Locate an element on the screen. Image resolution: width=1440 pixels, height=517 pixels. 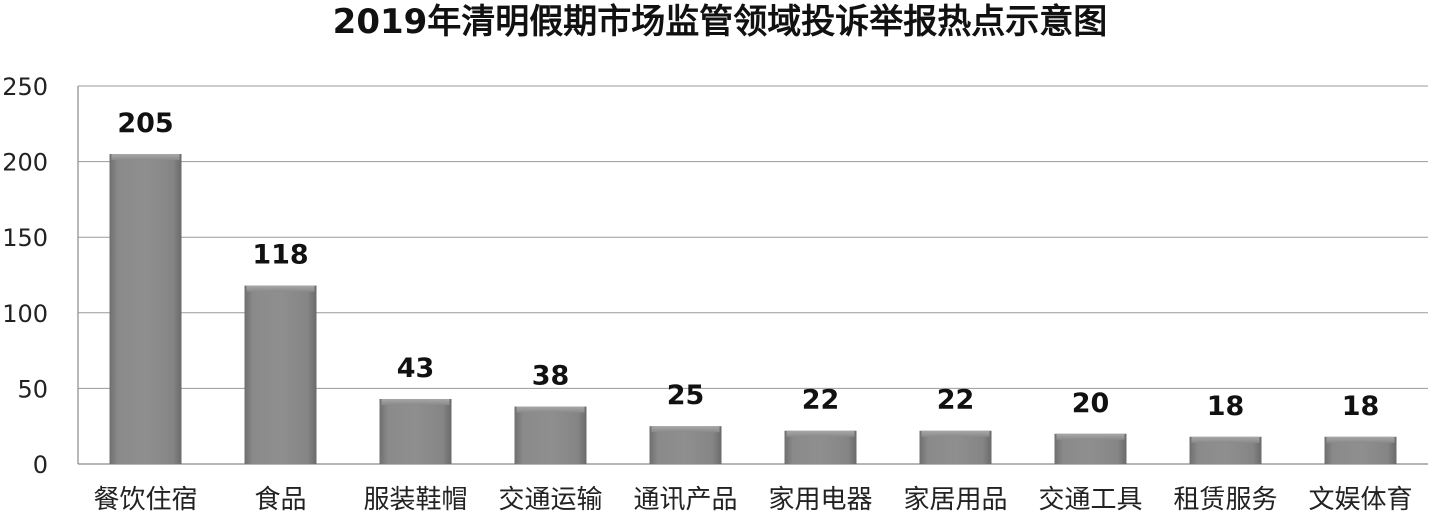
y-tick-label: 150 is located at coordinates (25, 238).